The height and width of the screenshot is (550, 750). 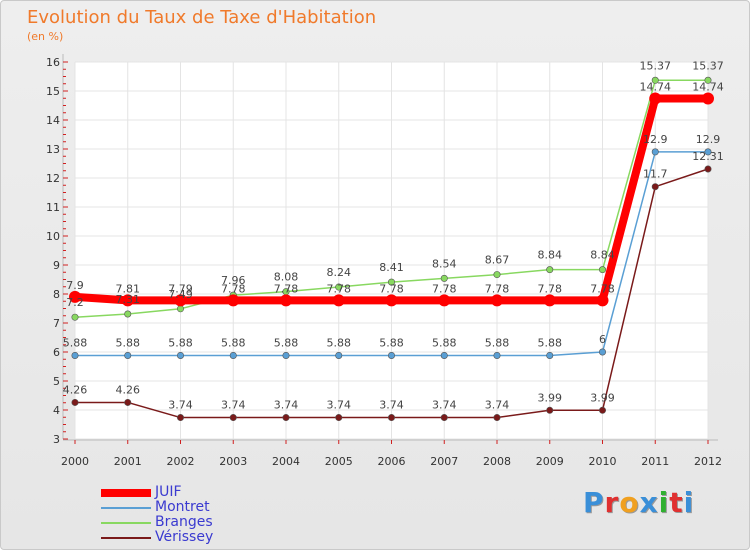 What do you see at coordinates (676, 502) in the screenshot?
I see `logo-letter: t` at bounding box center [676, 502].